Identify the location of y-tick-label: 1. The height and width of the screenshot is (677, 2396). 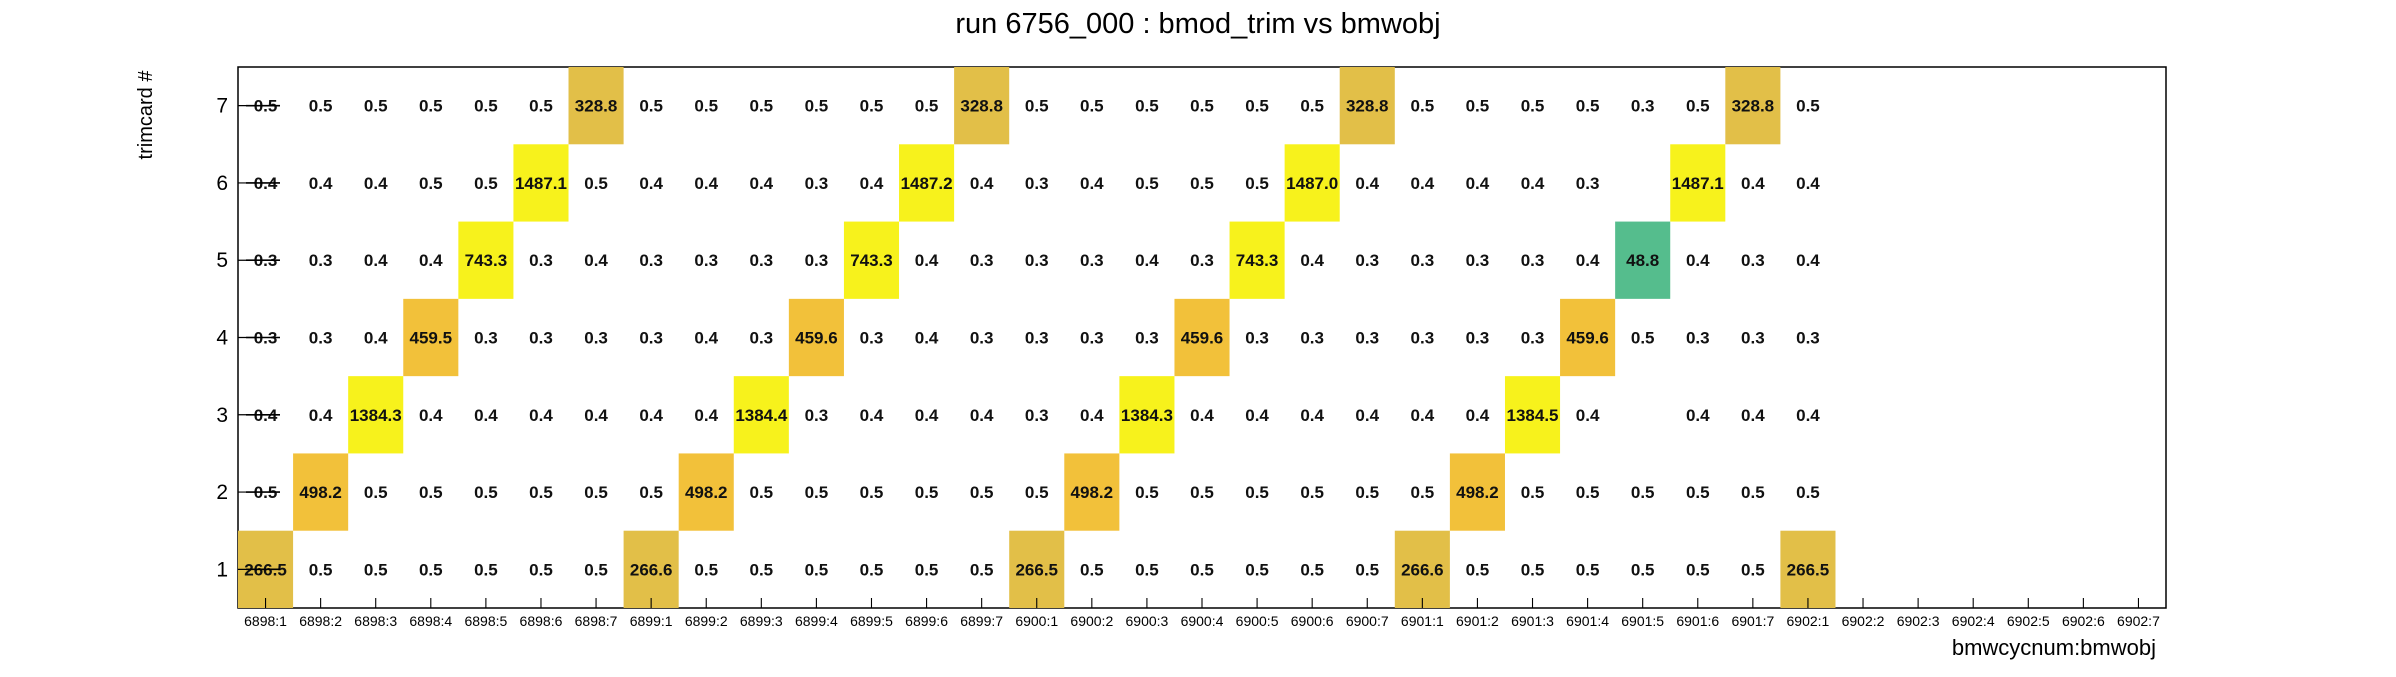
(222, 569).